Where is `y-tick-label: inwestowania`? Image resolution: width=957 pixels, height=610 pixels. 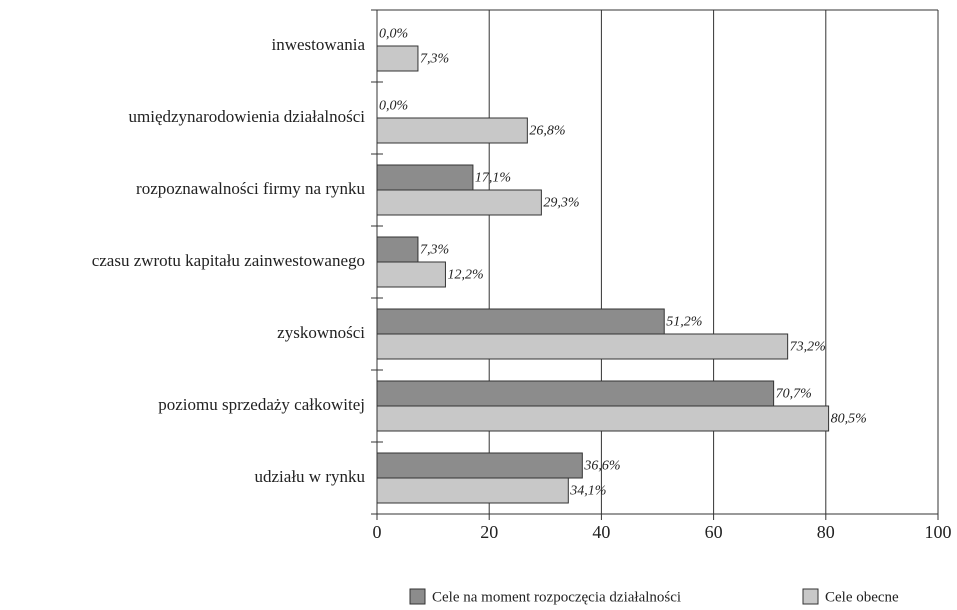
y-tick-label: inwestowania is located at coordinates (319, 44).